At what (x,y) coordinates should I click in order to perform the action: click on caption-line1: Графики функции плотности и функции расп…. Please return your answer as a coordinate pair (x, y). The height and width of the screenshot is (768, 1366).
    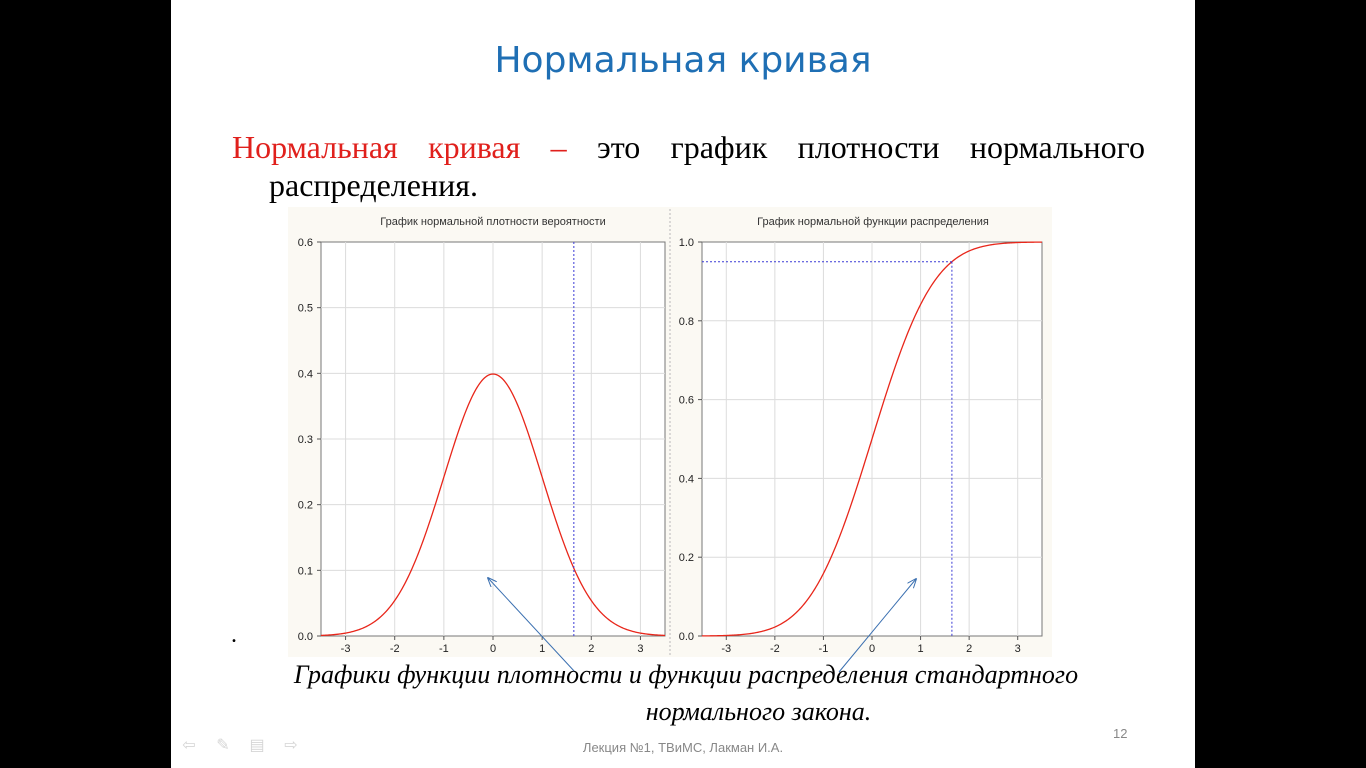
    Looking at the image, I should click on (686, 674).